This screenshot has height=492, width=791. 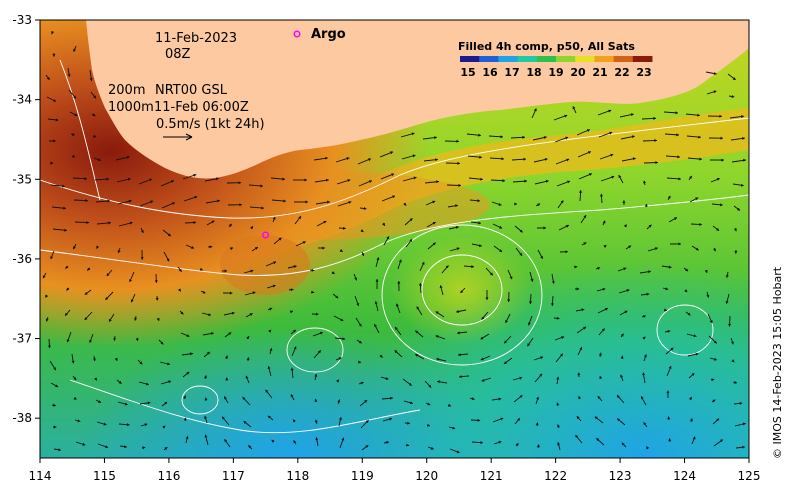 I want to click on colorbar-tick-label: 21, so click(x=599, y=72).